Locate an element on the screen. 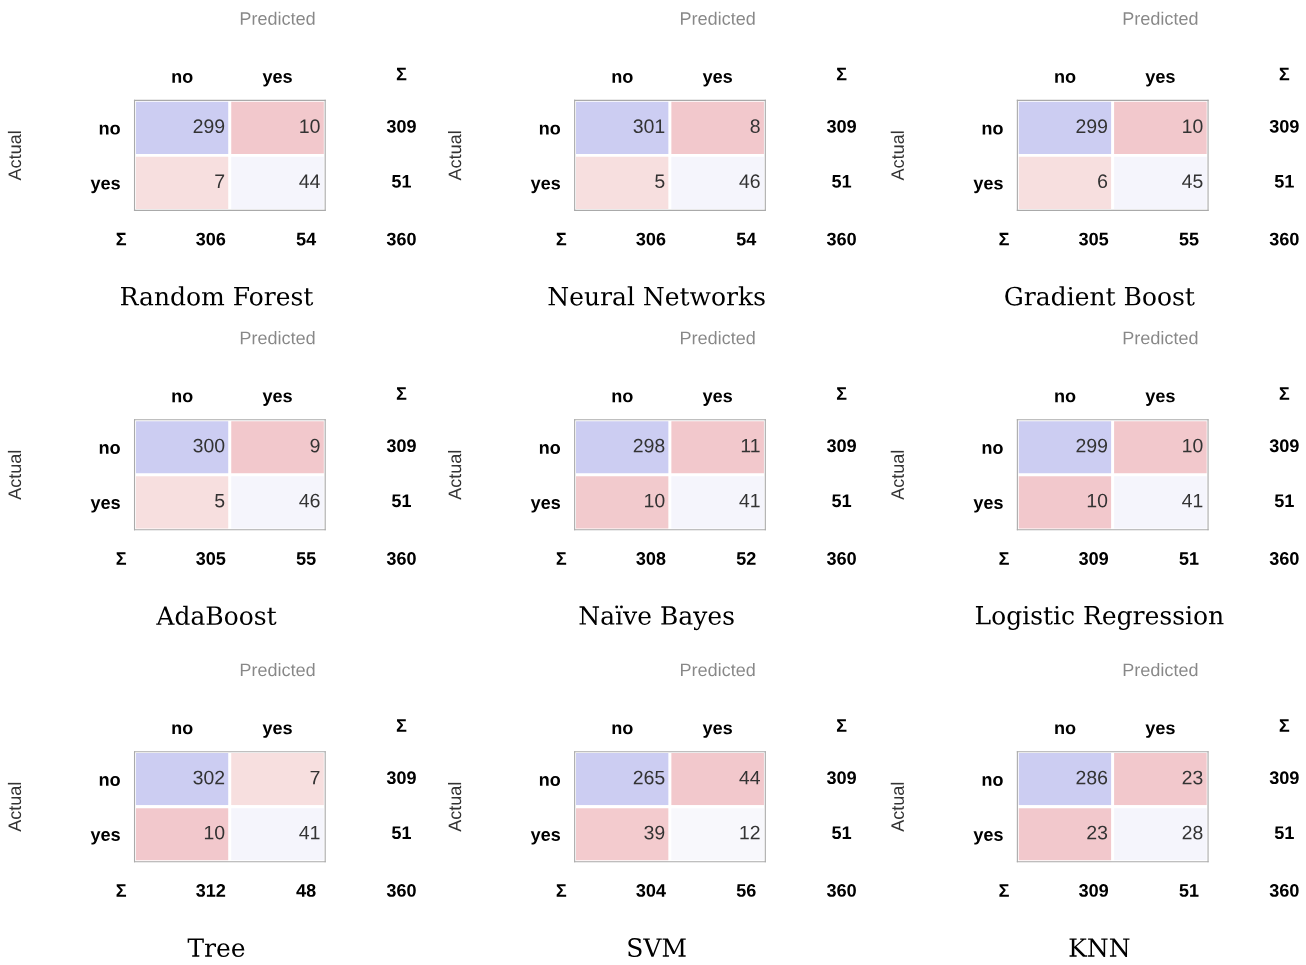  data-label: 286 is located at coordinates (1092, 777).